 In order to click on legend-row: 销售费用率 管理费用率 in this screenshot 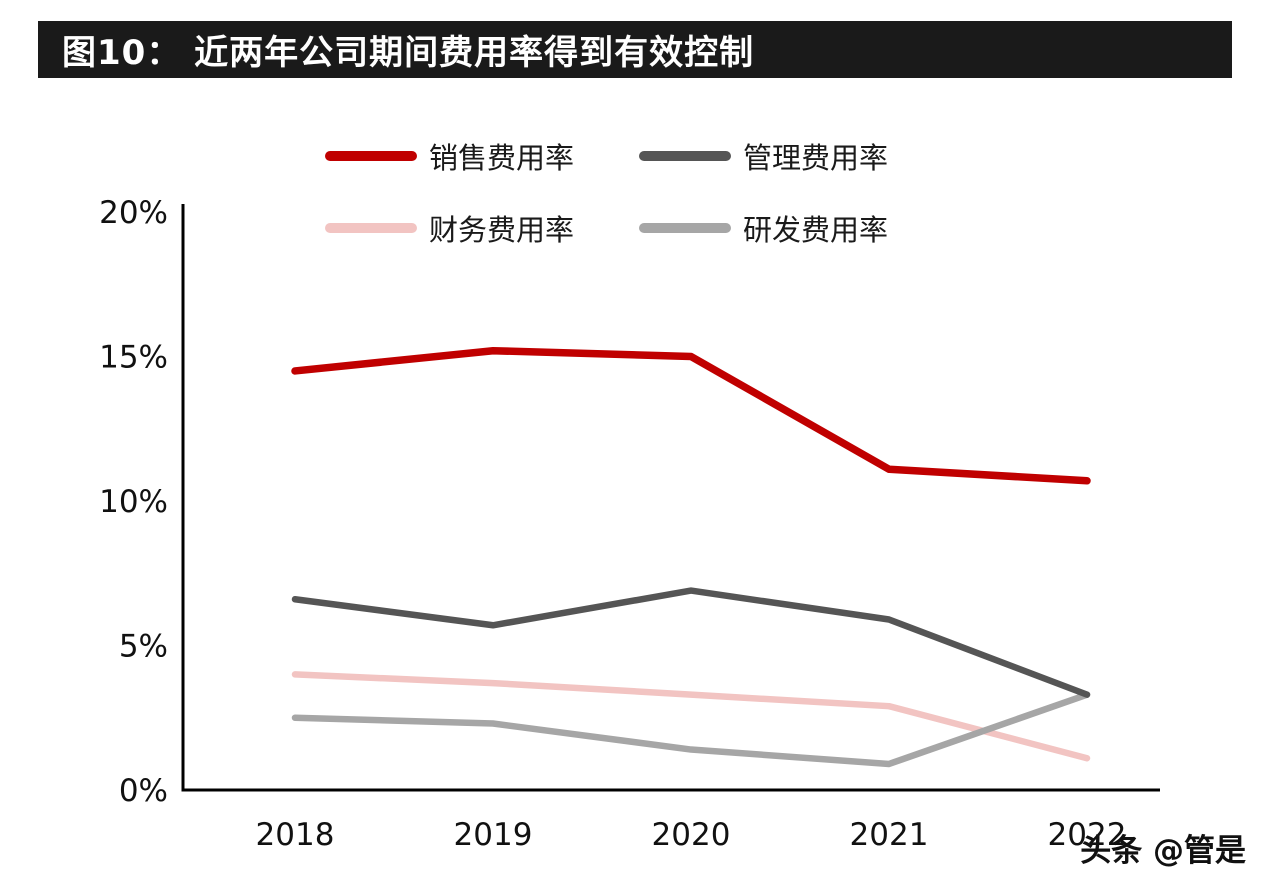, I will do `click(631, 156)`.